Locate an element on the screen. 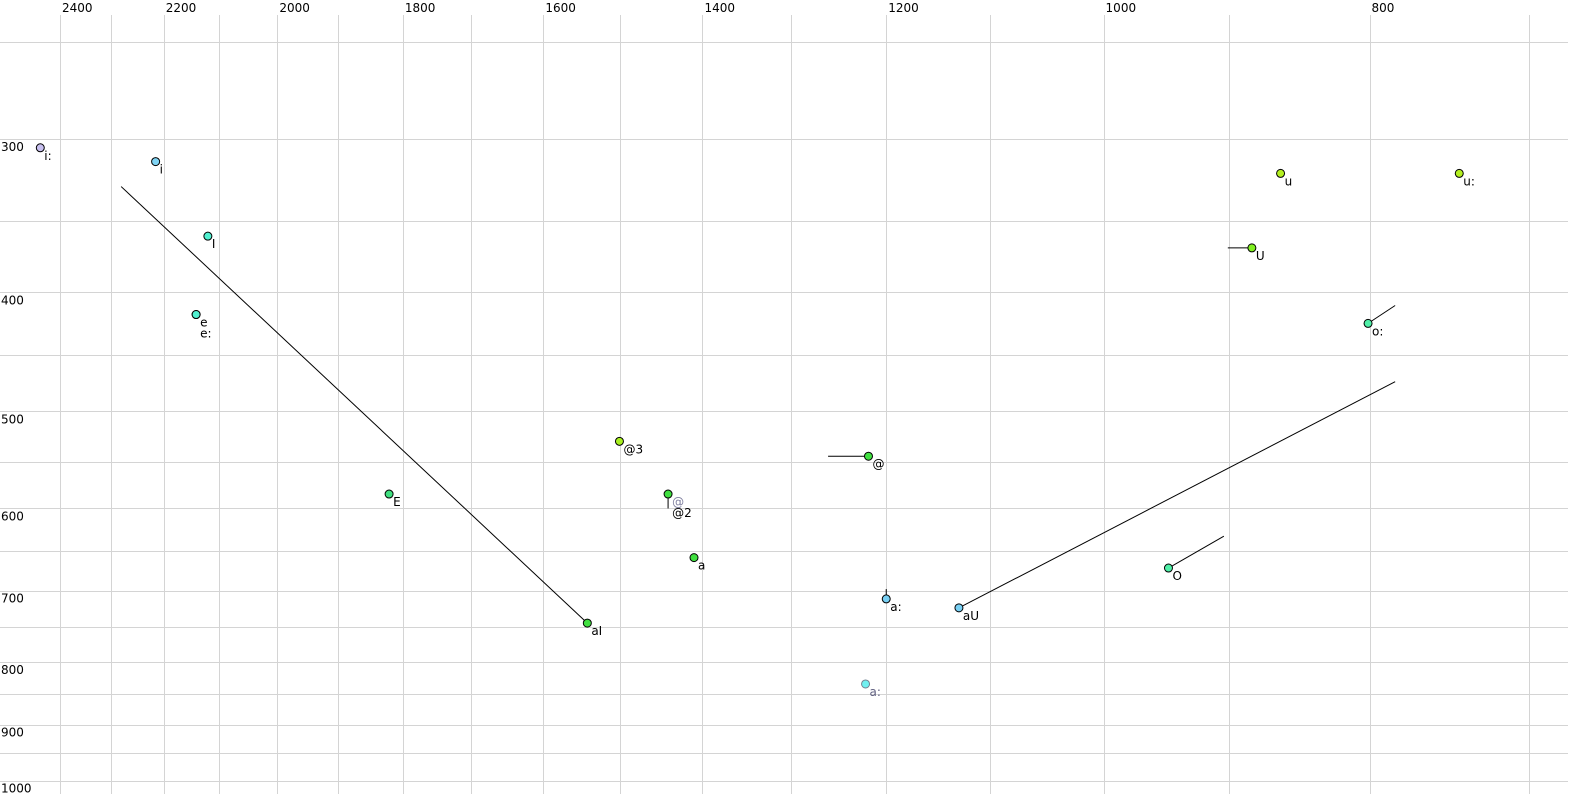 This screenshot has width=1580, height=800. vowel-label: i: is located at coordinates (47, 156).